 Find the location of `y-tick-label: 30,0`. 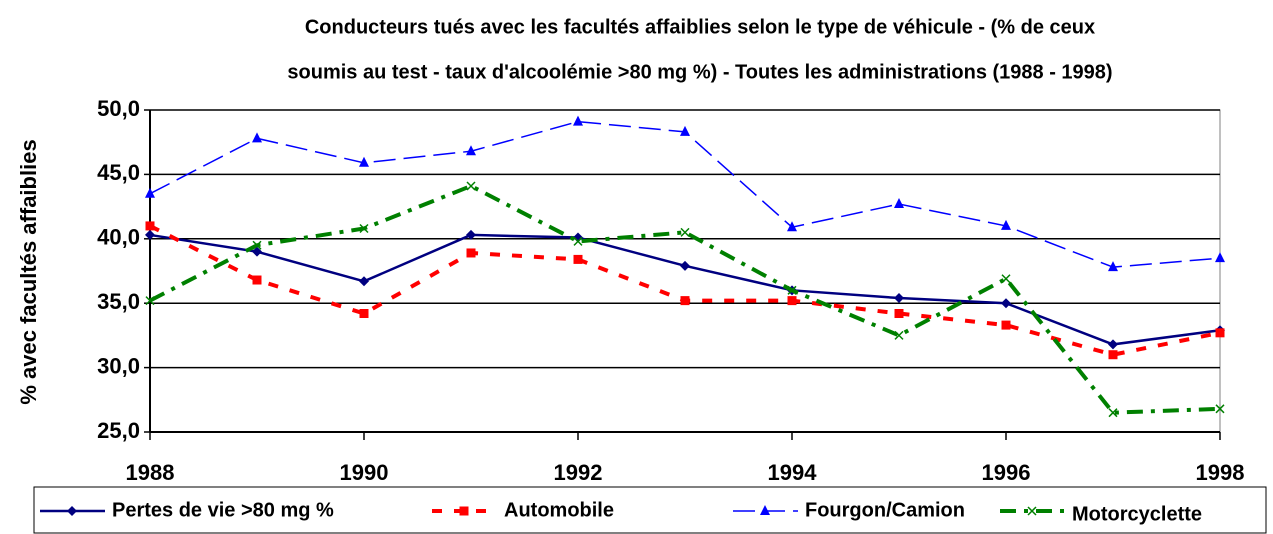

y-tick-label: 30,0 is located at coordinates (118, 365).